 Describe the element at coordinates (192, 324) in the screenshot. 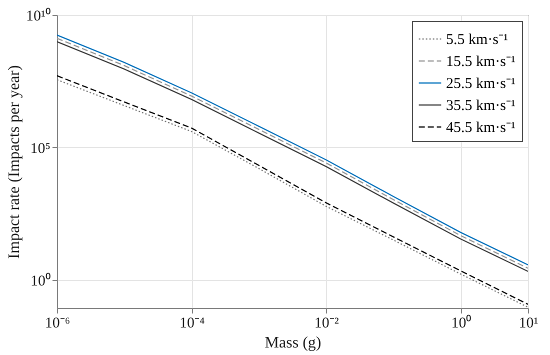

I see `x-tick-label: 10⁻⁴` at that location.